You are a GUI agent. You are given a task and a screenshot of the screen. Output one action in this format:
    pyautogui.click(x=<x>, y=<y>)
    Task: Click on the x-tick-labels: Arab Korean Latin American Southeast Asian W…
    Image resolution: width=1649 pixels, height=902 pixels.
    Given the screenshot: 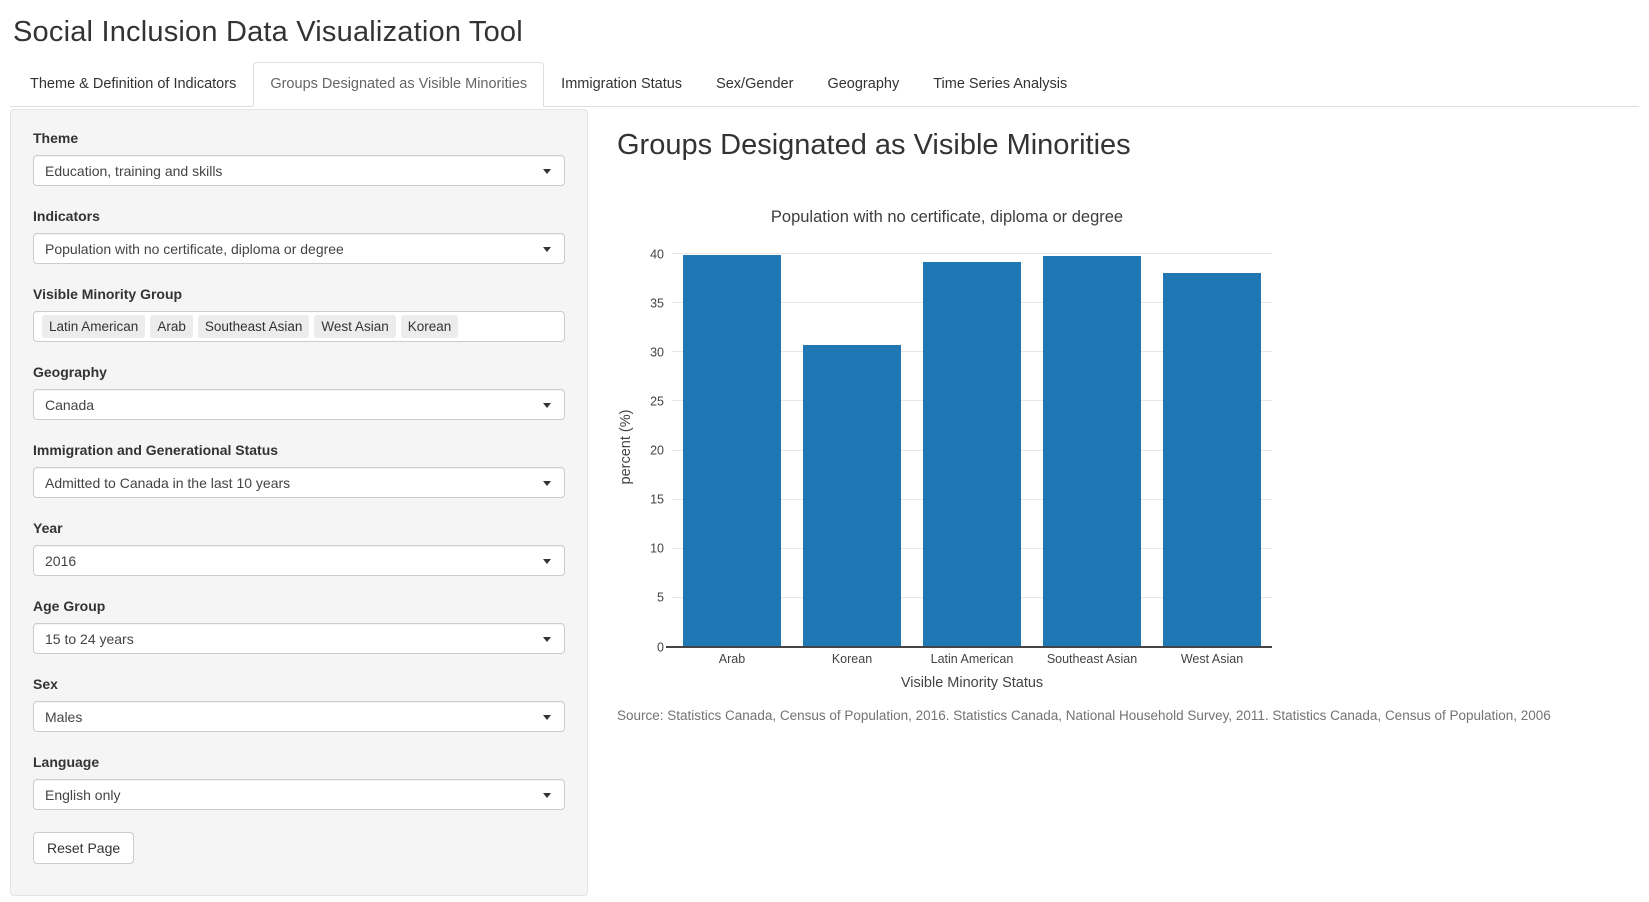 What is the action you would take?
    pyautogui.click(x=972, y=659)
    